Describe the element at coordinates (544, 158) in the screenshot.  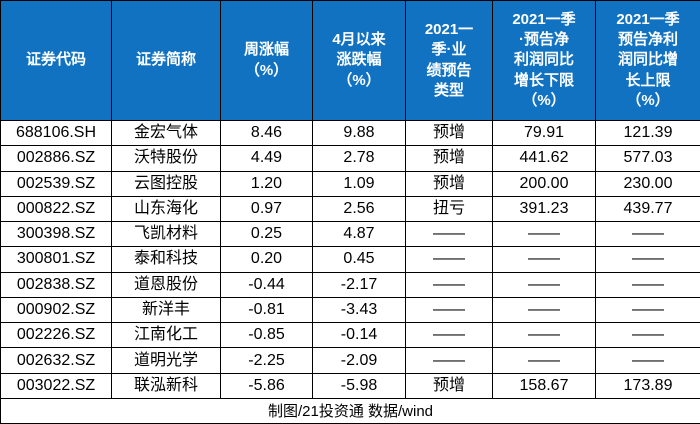
I see `cell-profit-growth-lower: 441.62` at that location.